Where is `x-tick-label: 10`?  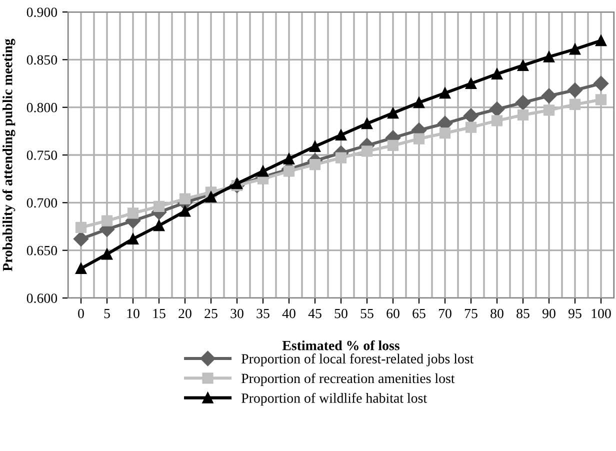 x-tick-label: 10 is located at coordinates (133, 313).